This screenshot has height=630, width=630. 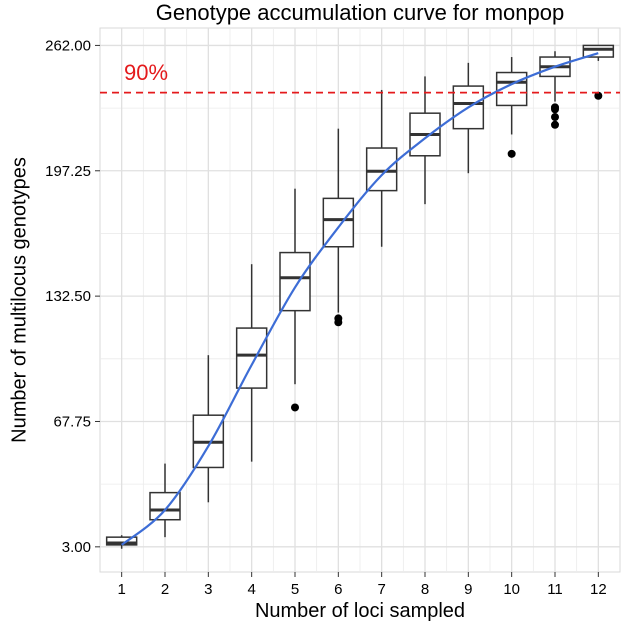 What do you see at coordinates (338, 589) in the screenshot?
I see `x-tick-label: 6` at bounding box center [338, 589].